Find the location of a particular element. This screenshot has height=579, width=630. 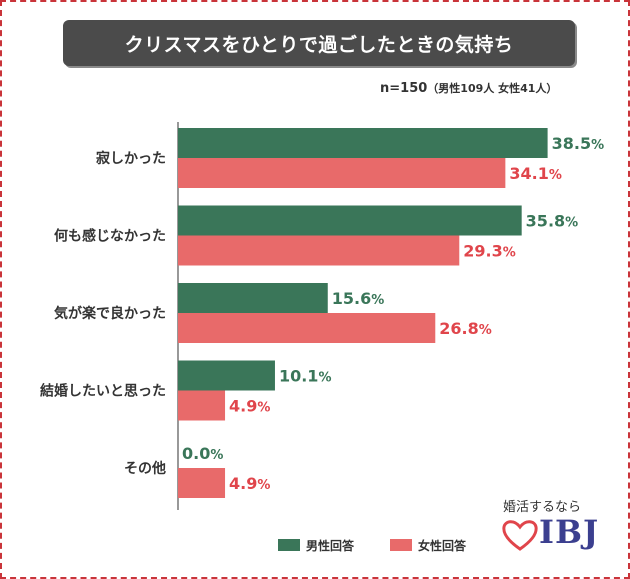

data-label-male: 38.5% is located at coordinates (578, 143).